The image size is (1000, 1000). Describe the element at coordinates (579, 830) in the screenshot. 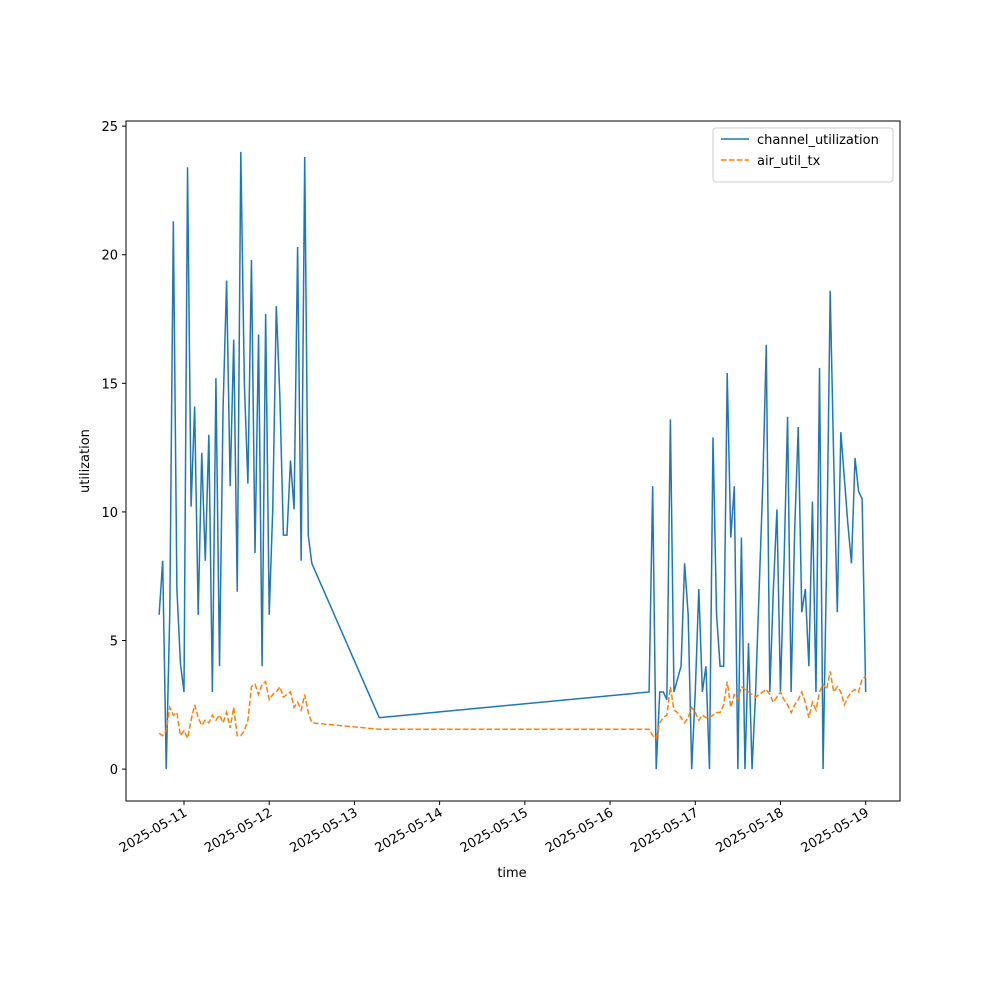

I see `x-tick-label: 2025-05-16` at that location.